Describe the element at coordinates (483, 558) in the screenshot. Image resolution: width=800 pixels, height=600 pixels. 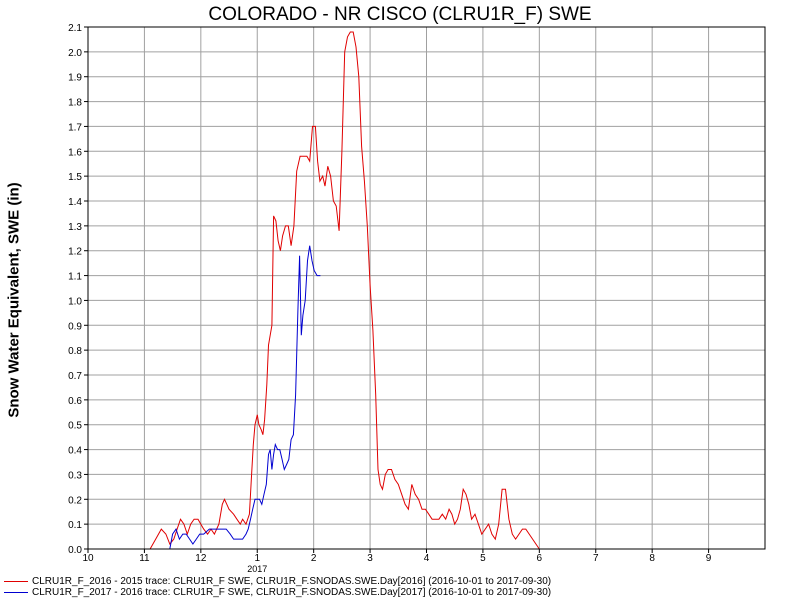
I see `x-tick-label: 5` at that location.